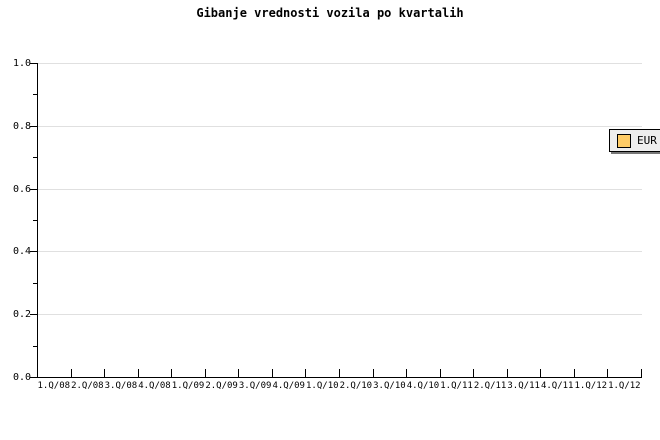  What do you see at coordinates (557, 386) in the screenshot?
I see `x-axis-label: 4.Q/11` at bounding box center [557, 386].